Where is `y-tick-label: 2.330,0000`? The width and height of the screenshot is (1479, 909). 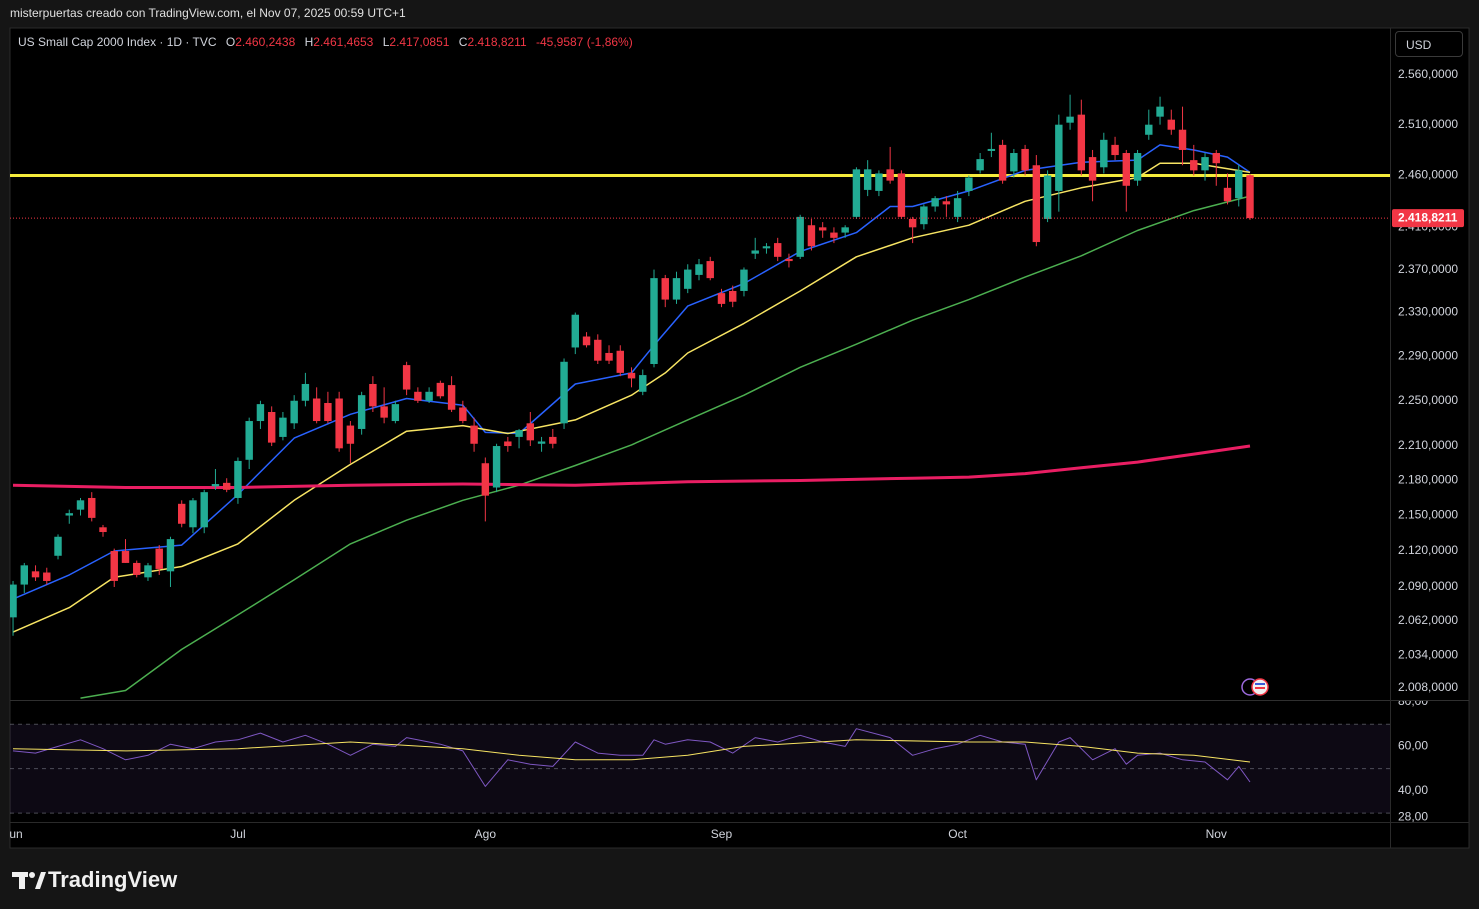 y-tick-label: 2.330,0000 is located at coordinates (1428, 312).